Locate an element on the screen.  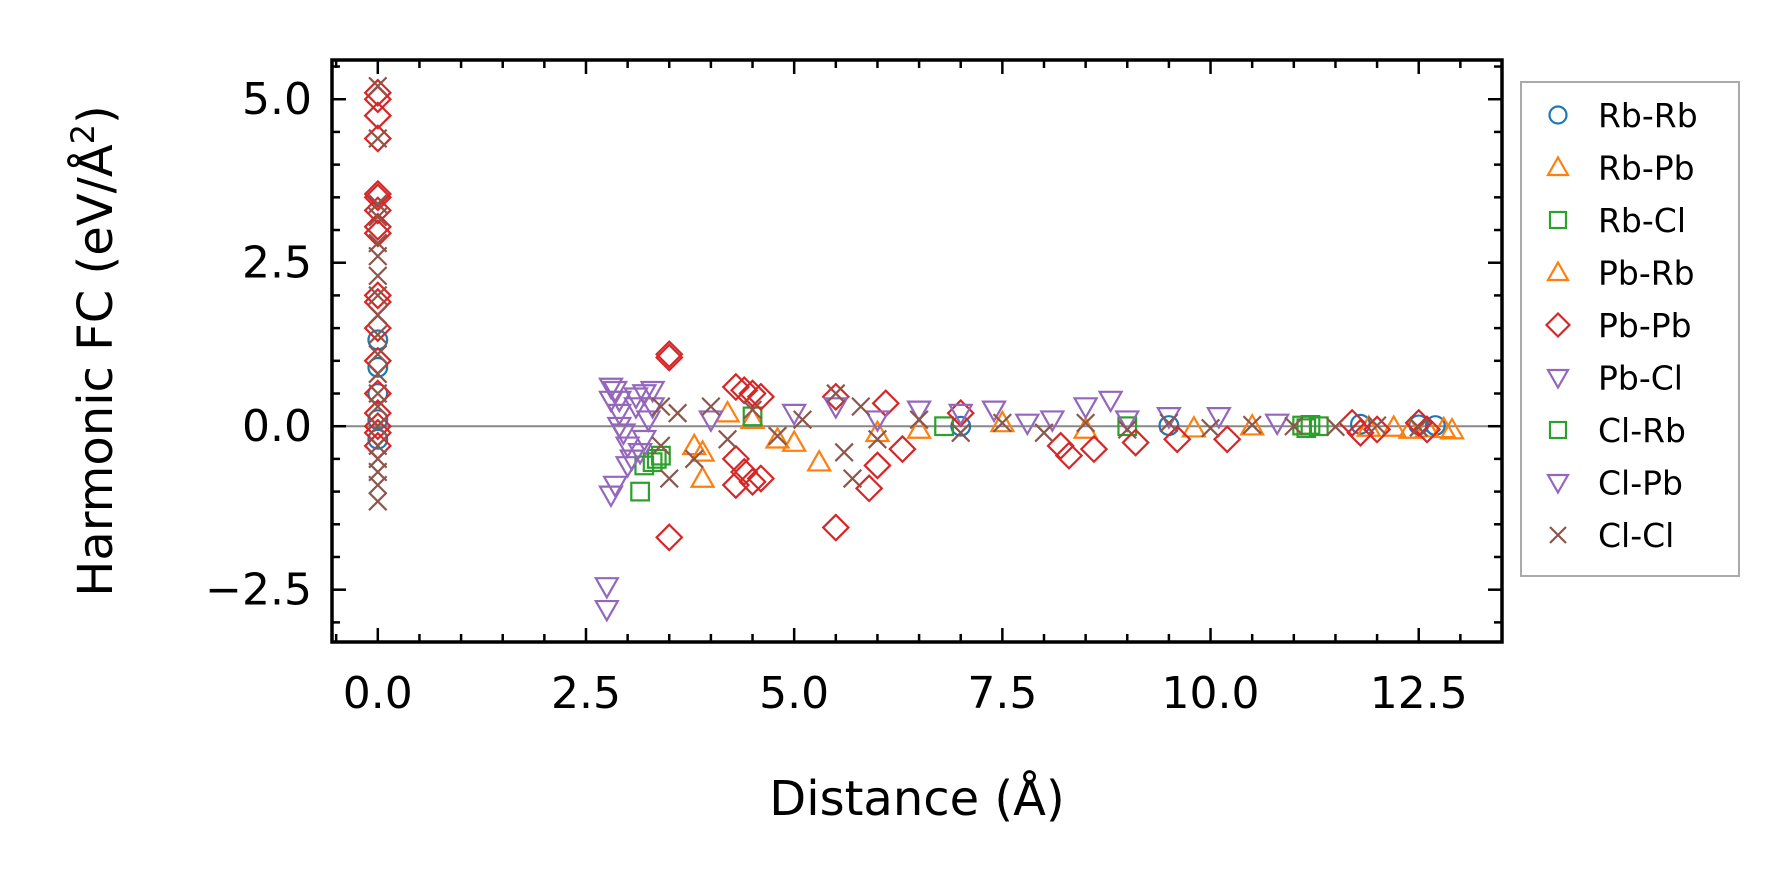
x-axis-title: Distance (Å) is located at coordinates (916, 798).